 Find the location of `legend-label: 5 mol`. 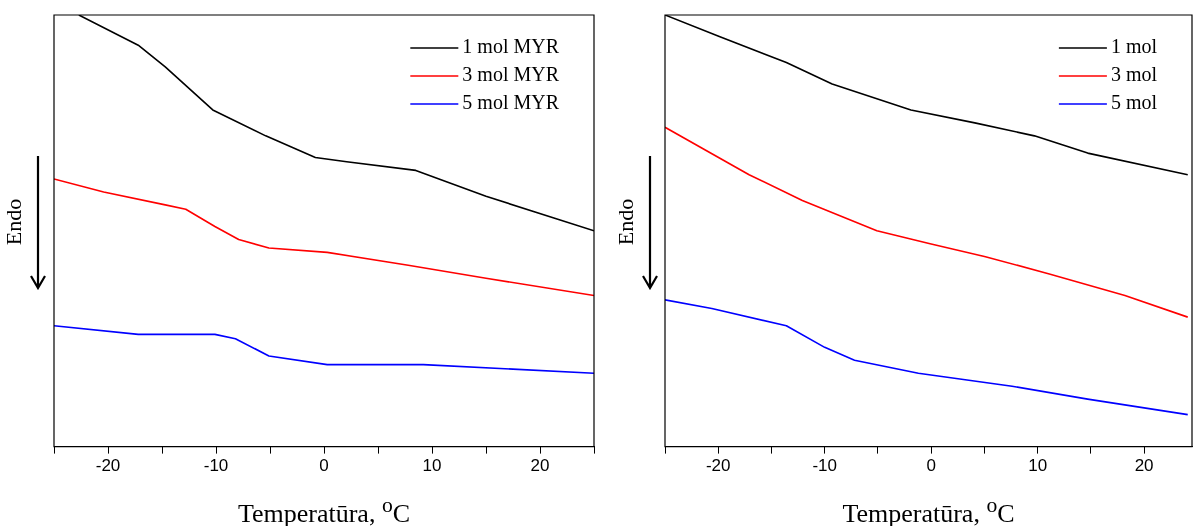

legend-label: 5 mol is located at coordinates (1134, 102).